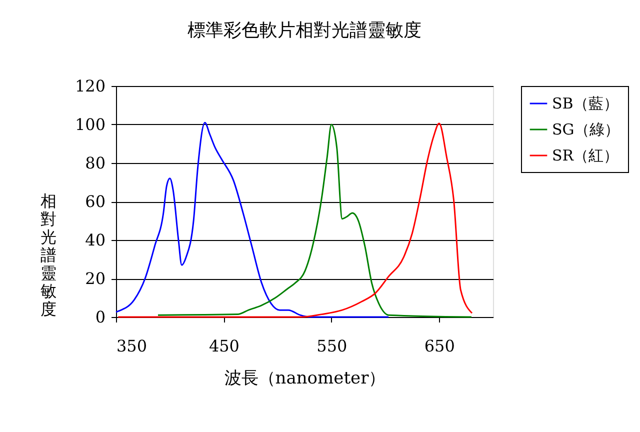 This screenshot has width=640, height=432. I want to click on legend-label: SB（藍）, so click(585, 103).